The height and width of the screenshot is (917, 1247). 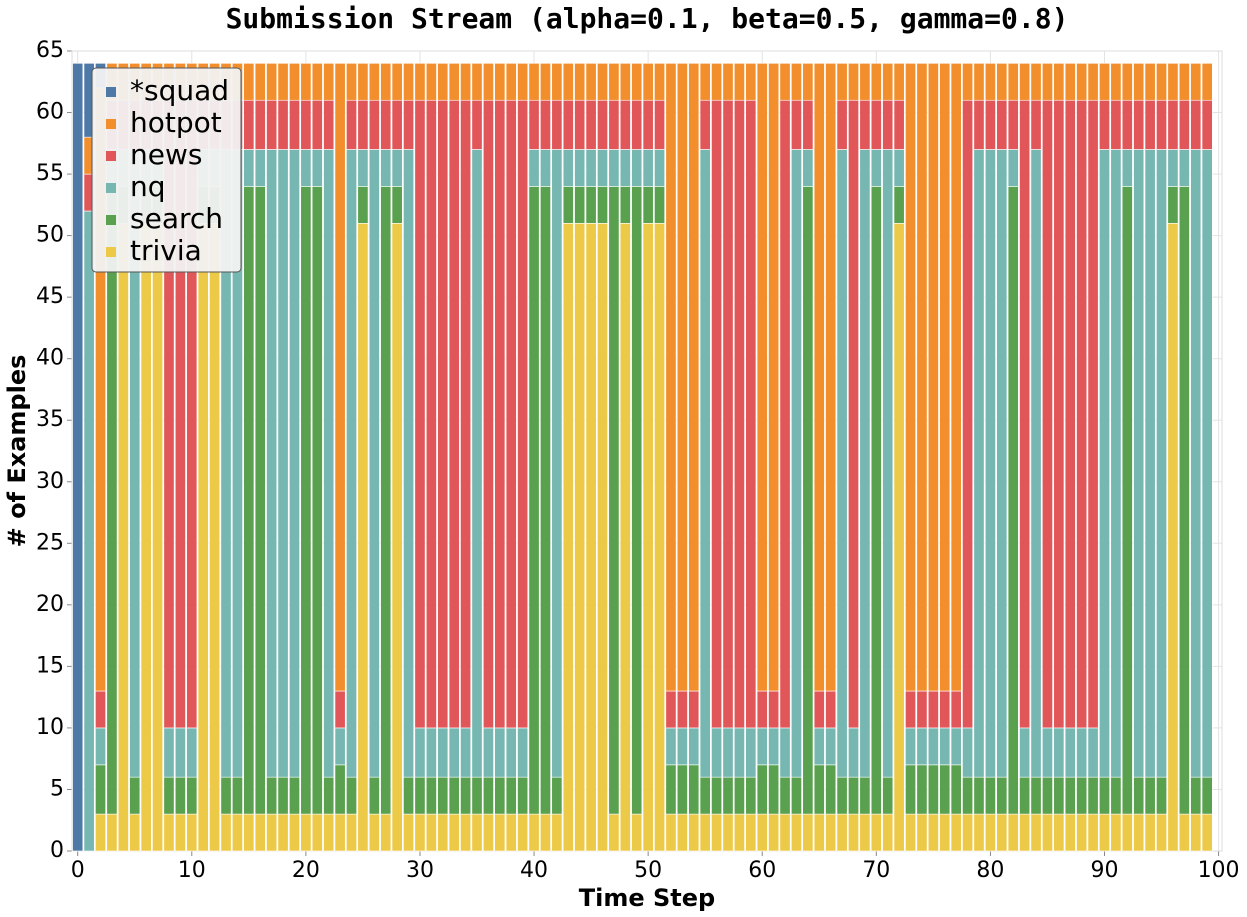 What do you see at coordinates (17, 451) in the screenshot?
I see `y-axis-label: # of Examples` at bounding box center [17, 451].